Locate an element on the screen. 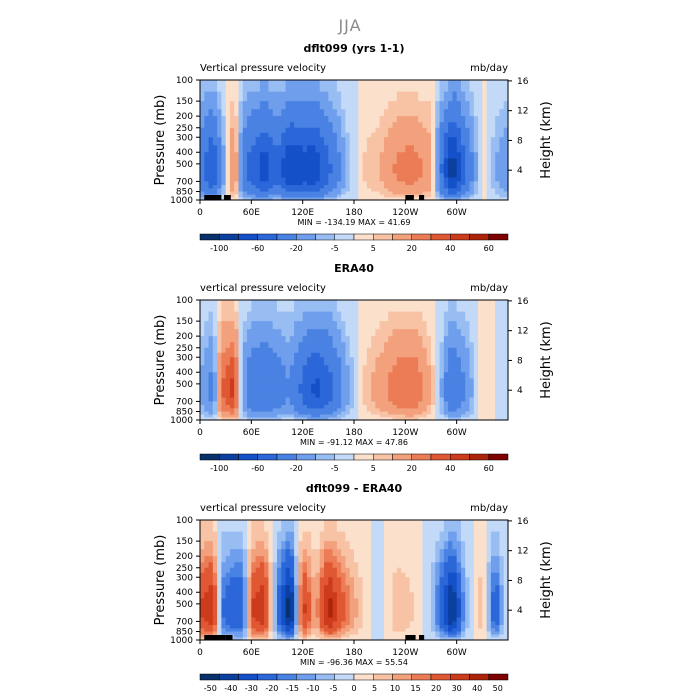 The width and height of the screenshot is (700, 700). y-axis-title: Pressure (mb) is located at coordinates (160, 360).